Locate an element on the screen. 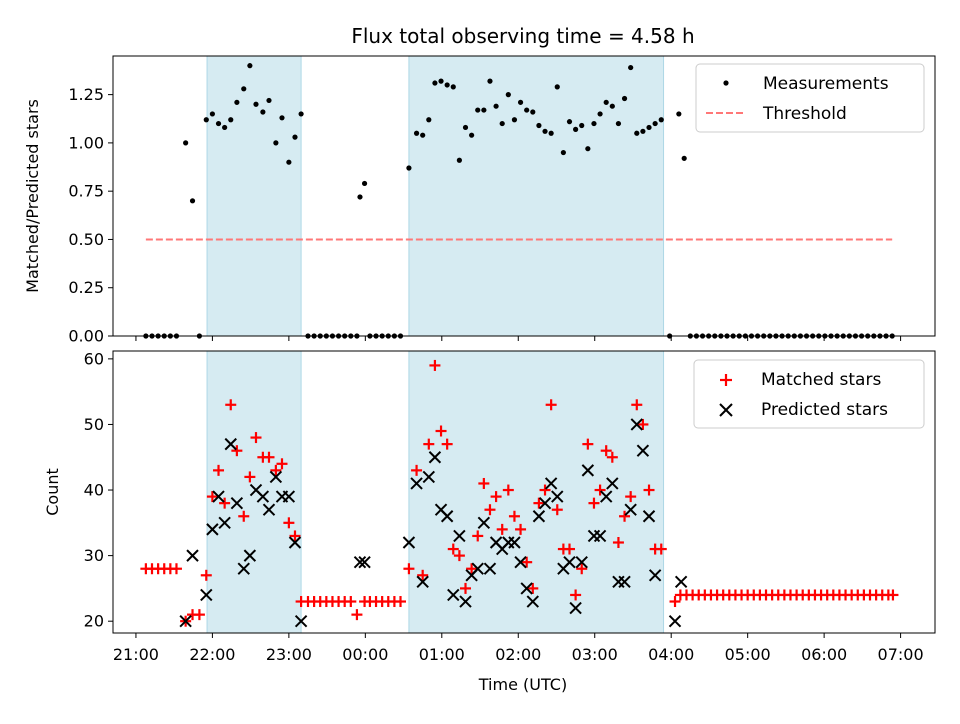 The image size is (960, 724). bottom-y-axis-label: Count is located at coordinates (52, 492).